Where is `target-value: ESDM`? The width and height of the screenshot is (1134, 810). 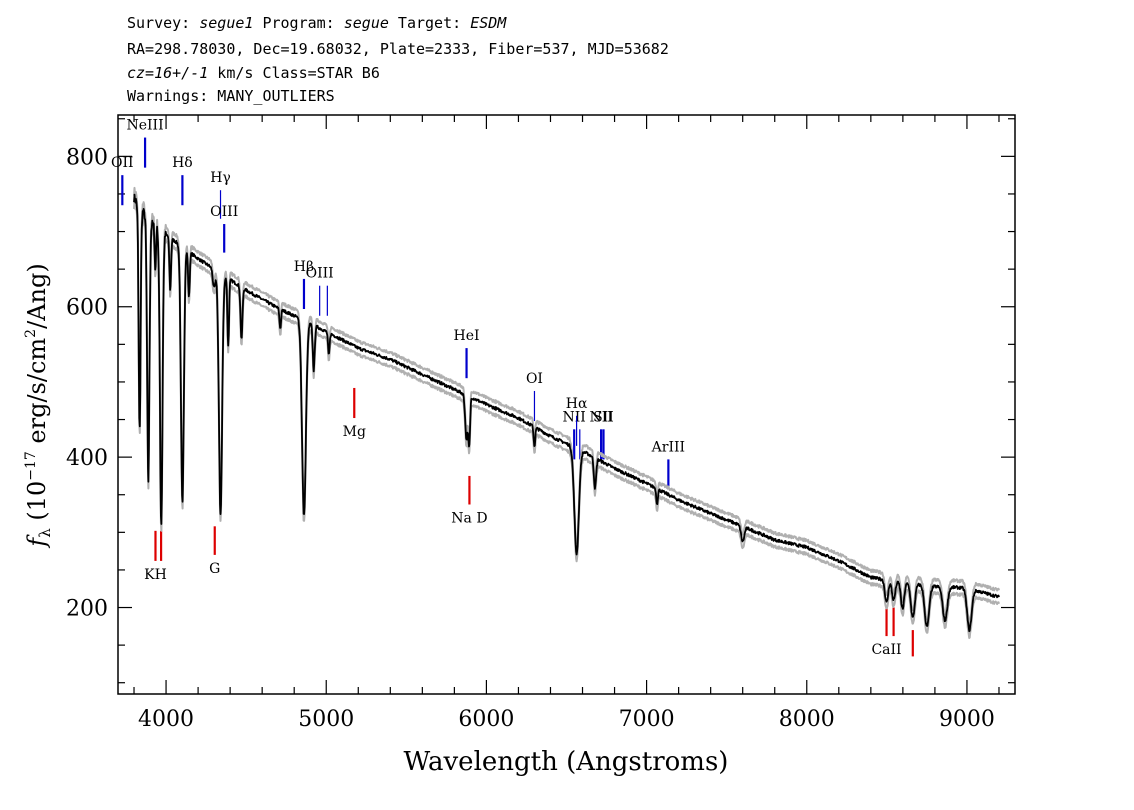
target-value: ESDM is located at coordinates (488, 23).